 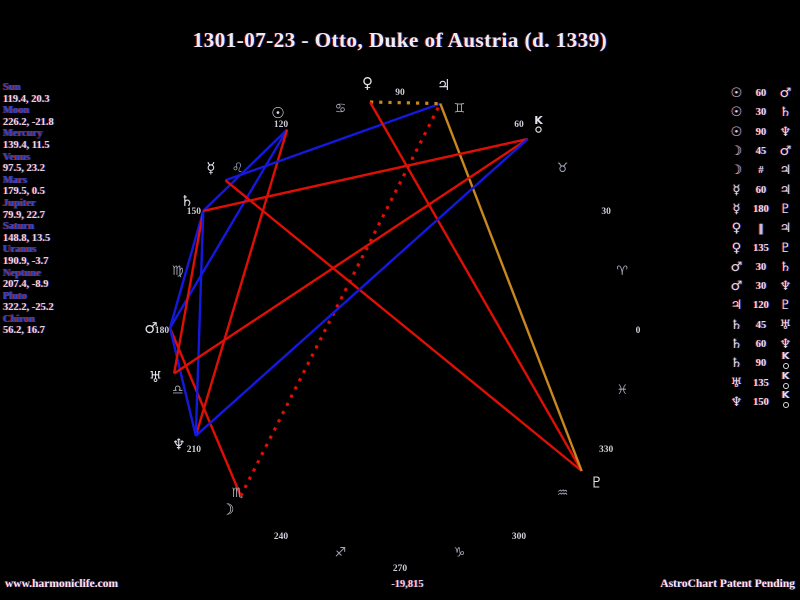 What do you see at coordinates (736, 209) in the screenshot?
I see `mercury-icon: ☿` at bounding box center [736, 209].